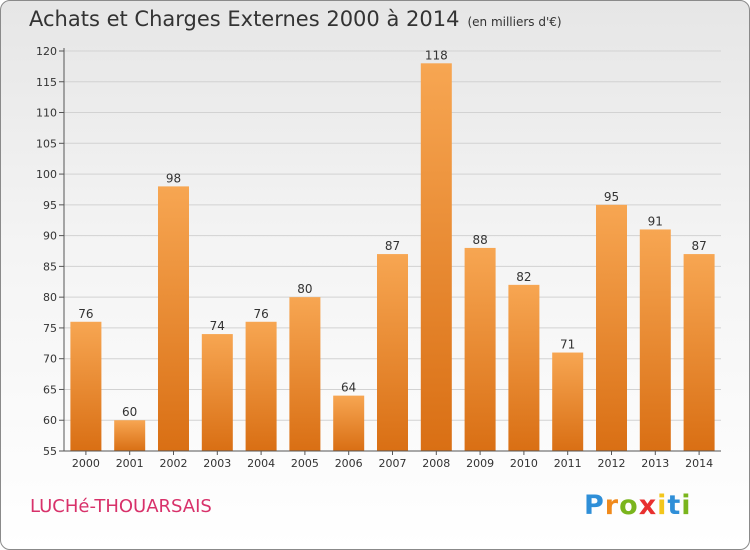  What do you see at coordinates (50, 297) in the screenshot?
I see `y-tick-label: 80` at bounding box center [50, 297].